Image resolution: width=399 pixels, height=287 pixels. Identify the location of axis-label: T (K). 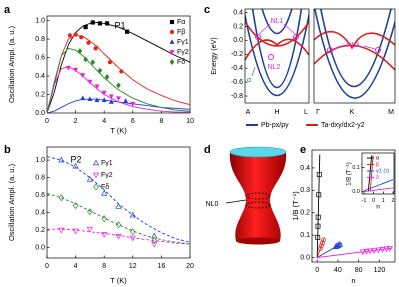
(118, 130).